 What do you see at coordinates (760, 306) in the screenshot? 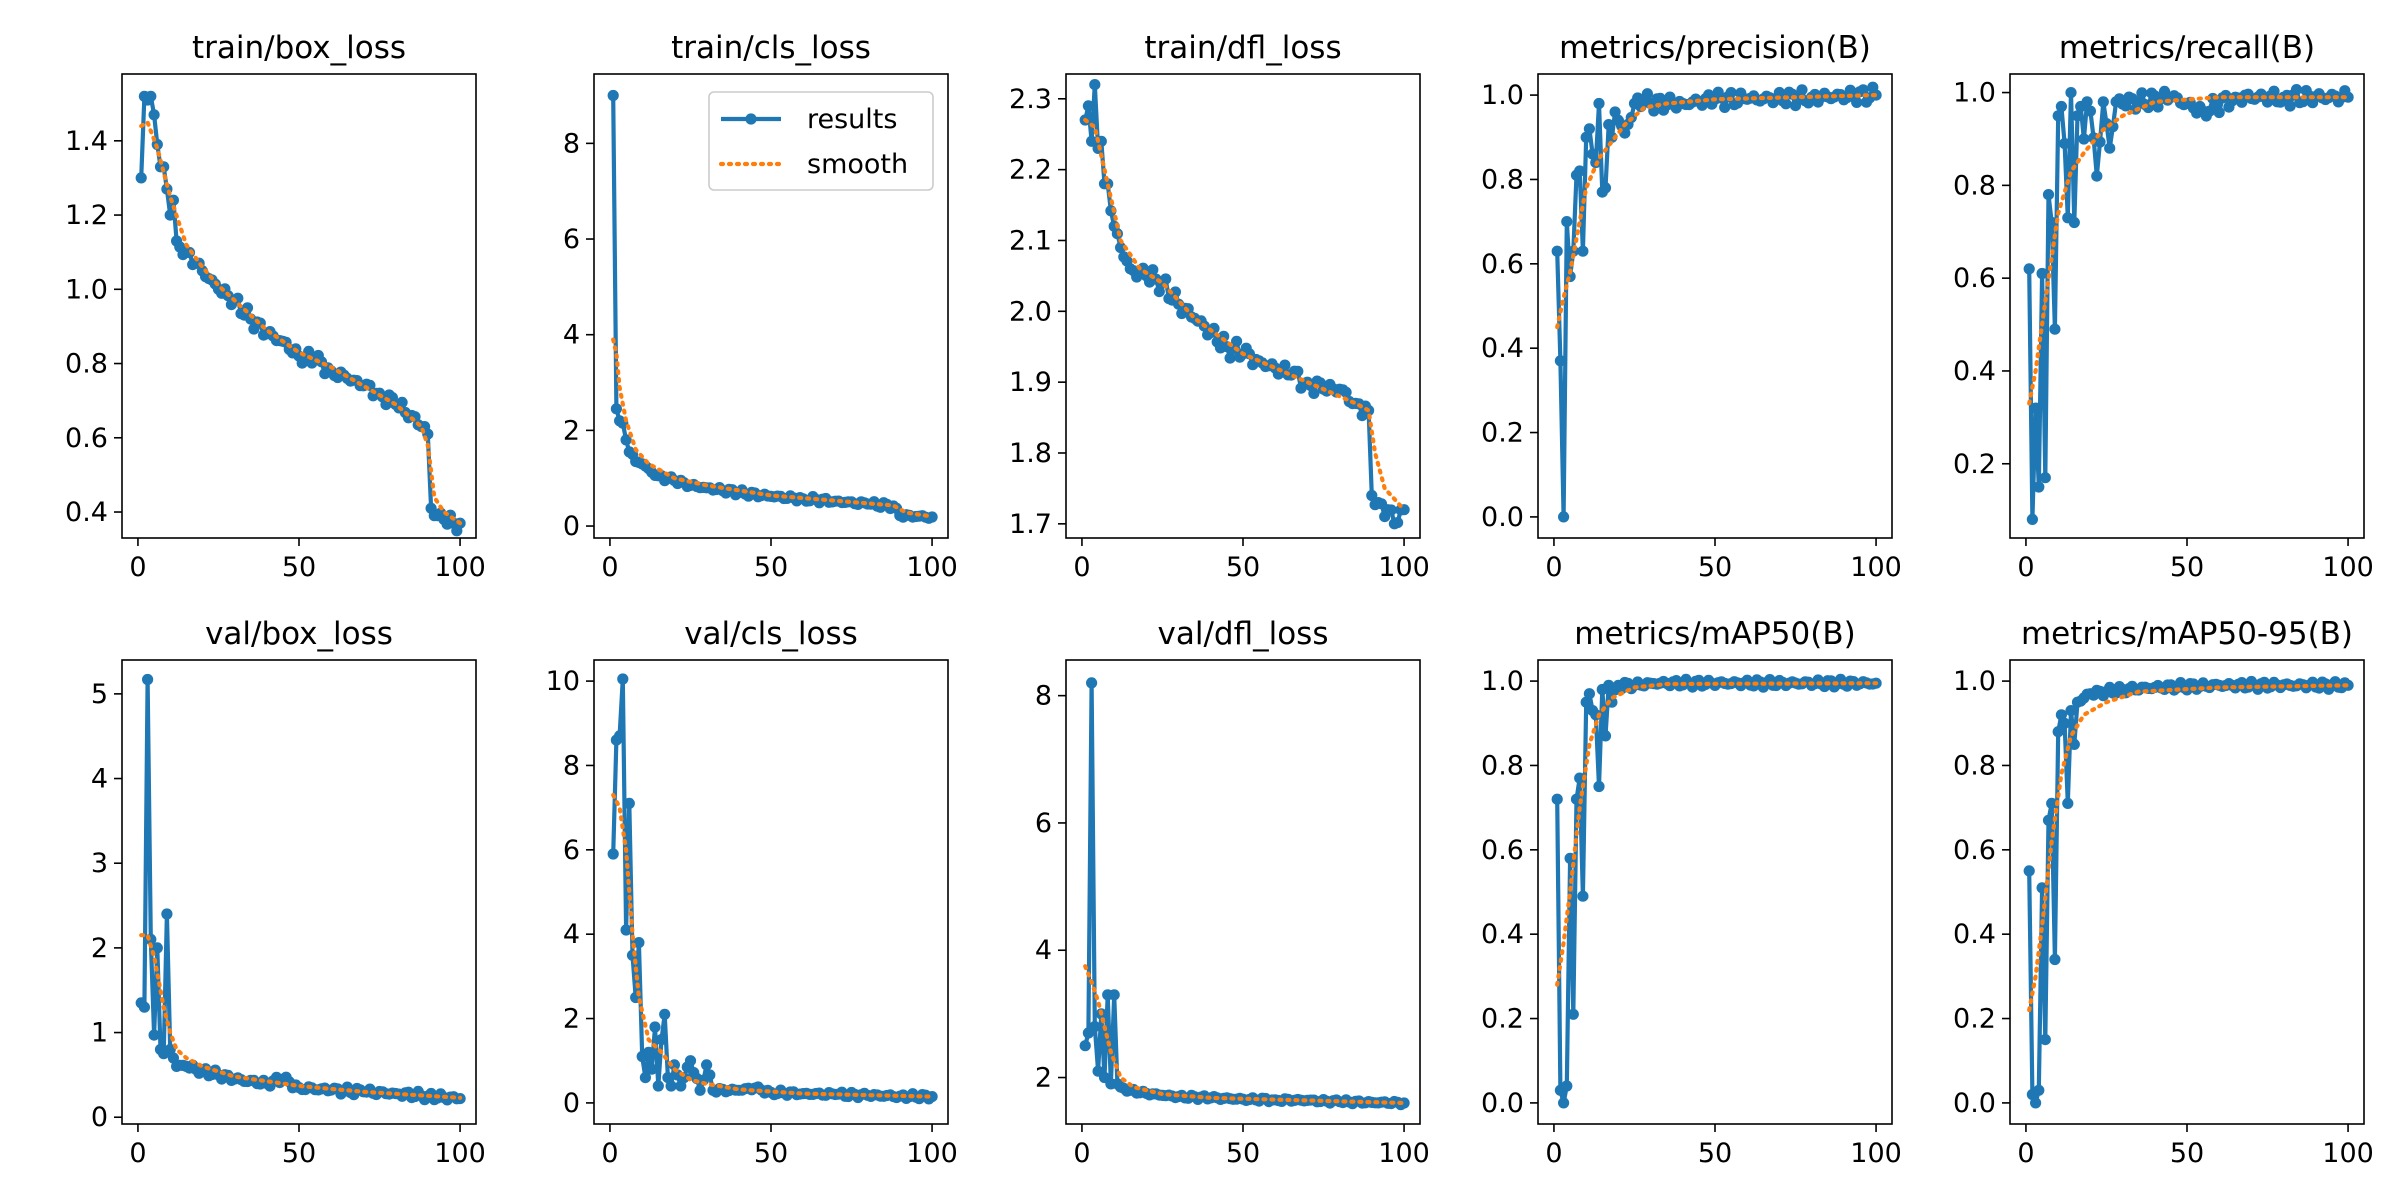
I see `subplot-1: train/cls_loss 0 50 100 0 2 4 6 8 results smooth` at bounding box center [760, 306].